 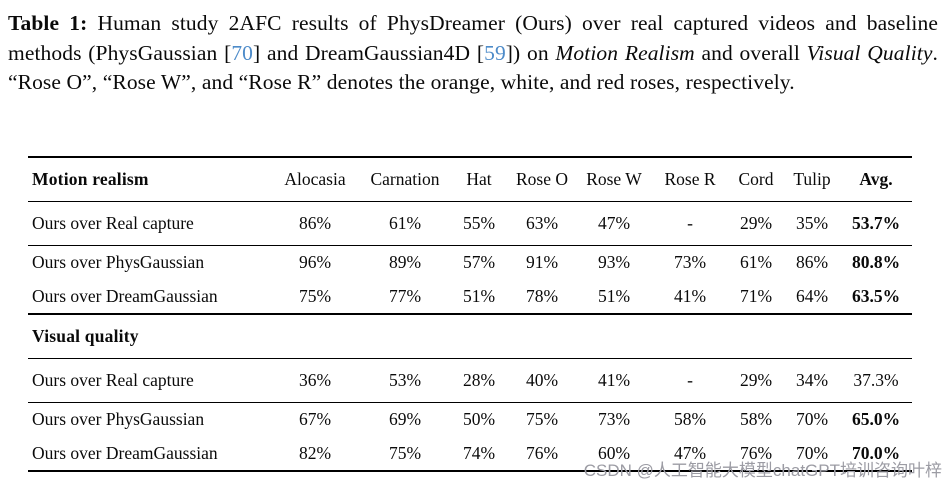 What do you see at coordinates (315, 419) in the screenshot?
I see `value-cell: 67%` at bounding box center [315, 419].